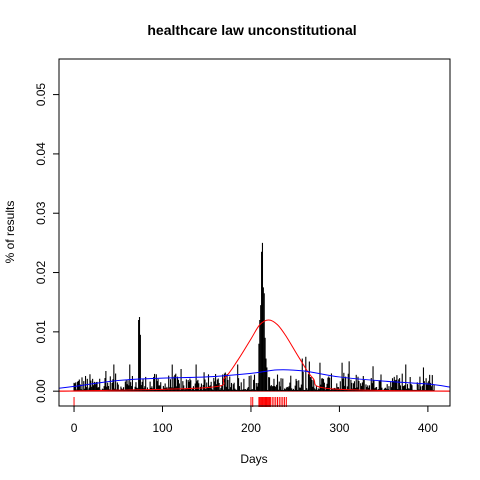 The image size is (480, 480). I want to click on series-line-blue, so click(254, 379).